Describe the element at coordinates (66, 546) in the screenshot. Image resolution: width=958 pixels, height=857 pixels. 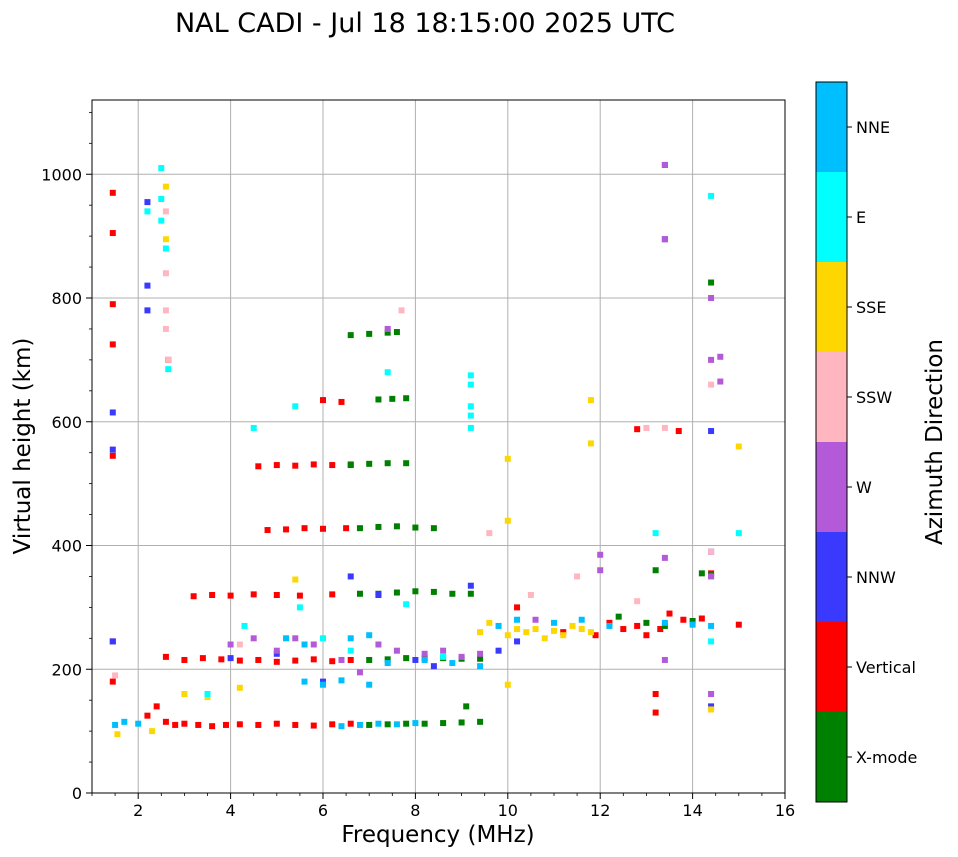
I see `y-tick-label: 400` at that location.